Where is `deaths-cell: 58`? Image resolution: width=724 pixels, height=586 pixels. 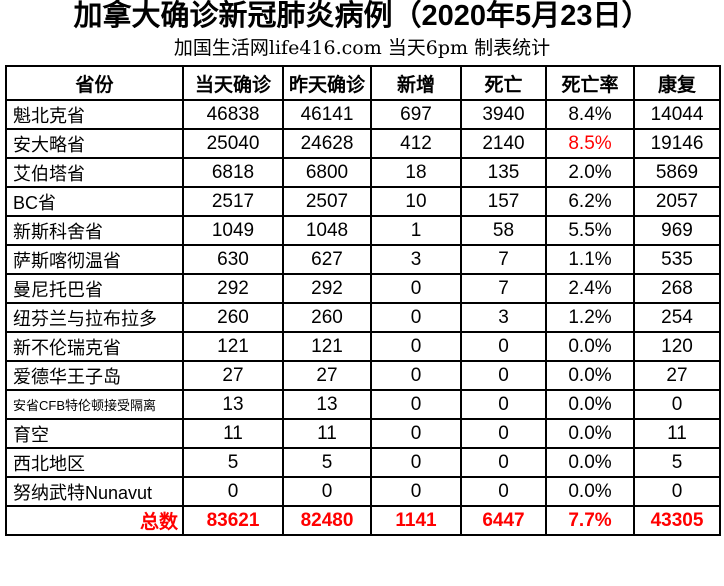 deaths-cell: 58 is located at coordinates (503, 230).